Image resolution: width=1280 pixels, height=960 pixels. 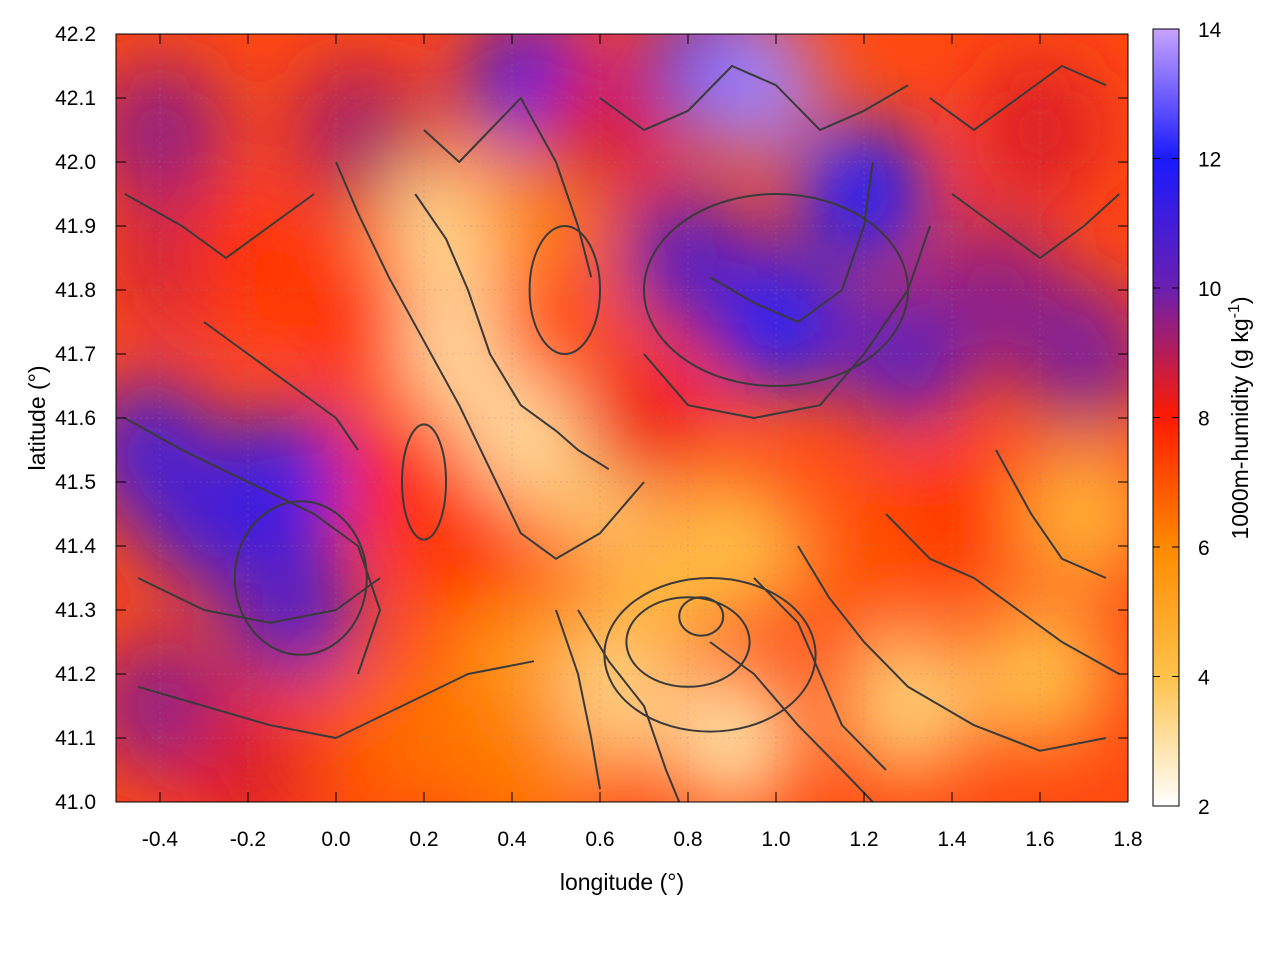 I want to click on y-tick-label: 41.1, so click(x=75, y=738).